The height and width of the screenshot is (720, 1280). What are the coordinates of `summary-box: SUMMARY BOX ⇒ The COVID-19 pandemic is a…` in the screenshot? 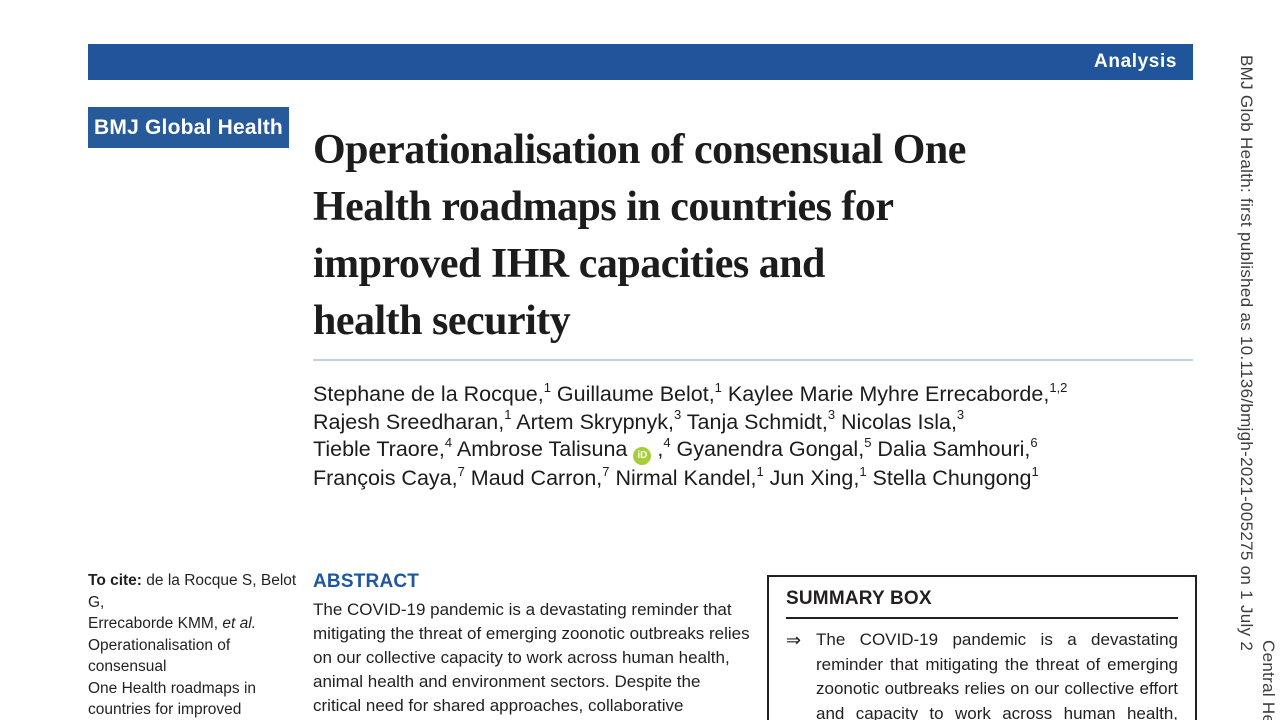 It's located at (982, 647).